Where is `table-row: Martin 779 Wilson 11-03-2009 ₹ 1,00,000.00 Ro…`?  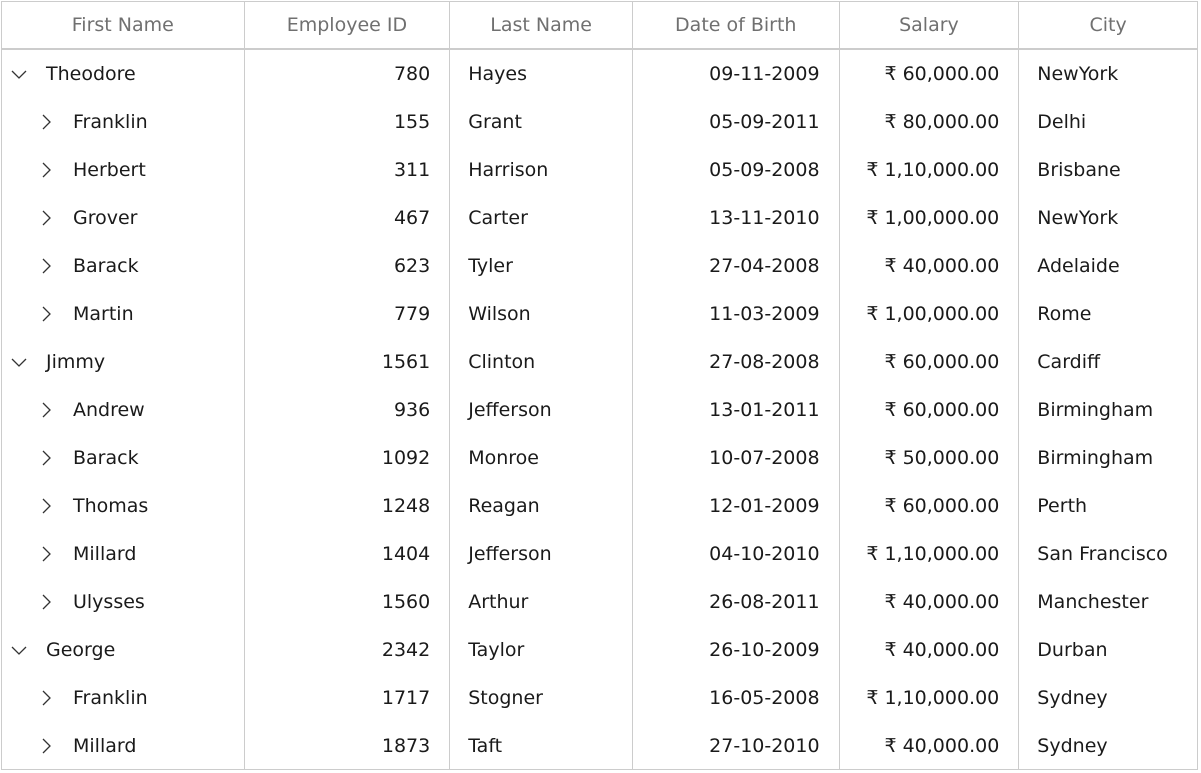 table-row: Martin 779 Wilson 11-03-2009 ₹ 1,00,000.00 Ro… is located at coordinates (599, 314).